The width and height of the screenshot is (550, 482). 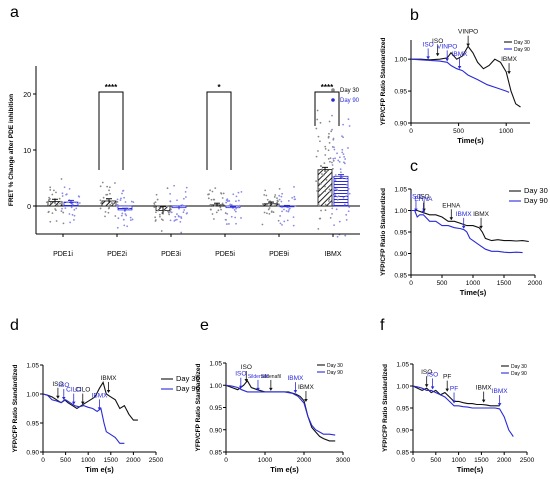 I want to click on x-tick-label: 2500, so click(x=527, y=460).